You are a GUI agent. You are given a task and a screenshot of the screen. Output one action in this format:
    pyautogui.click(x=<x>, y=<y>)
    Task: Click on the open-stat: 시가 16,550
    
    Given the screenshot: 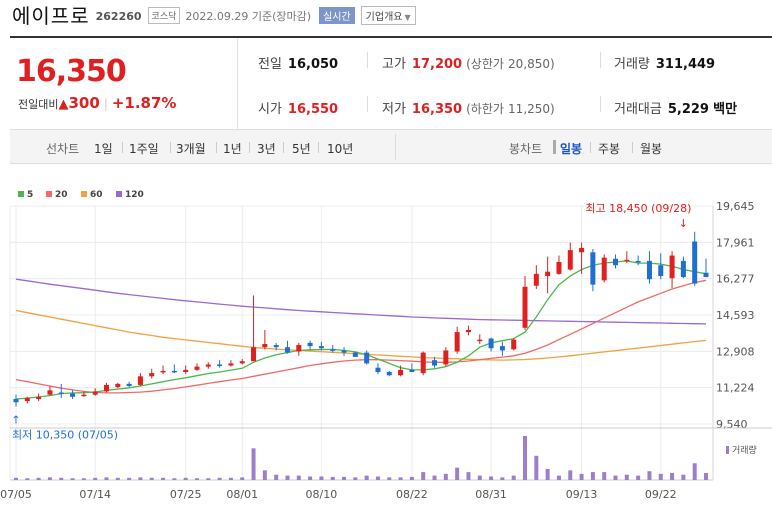 What is the action you would take?
    pyautogui.click(x=298, y=107)
    